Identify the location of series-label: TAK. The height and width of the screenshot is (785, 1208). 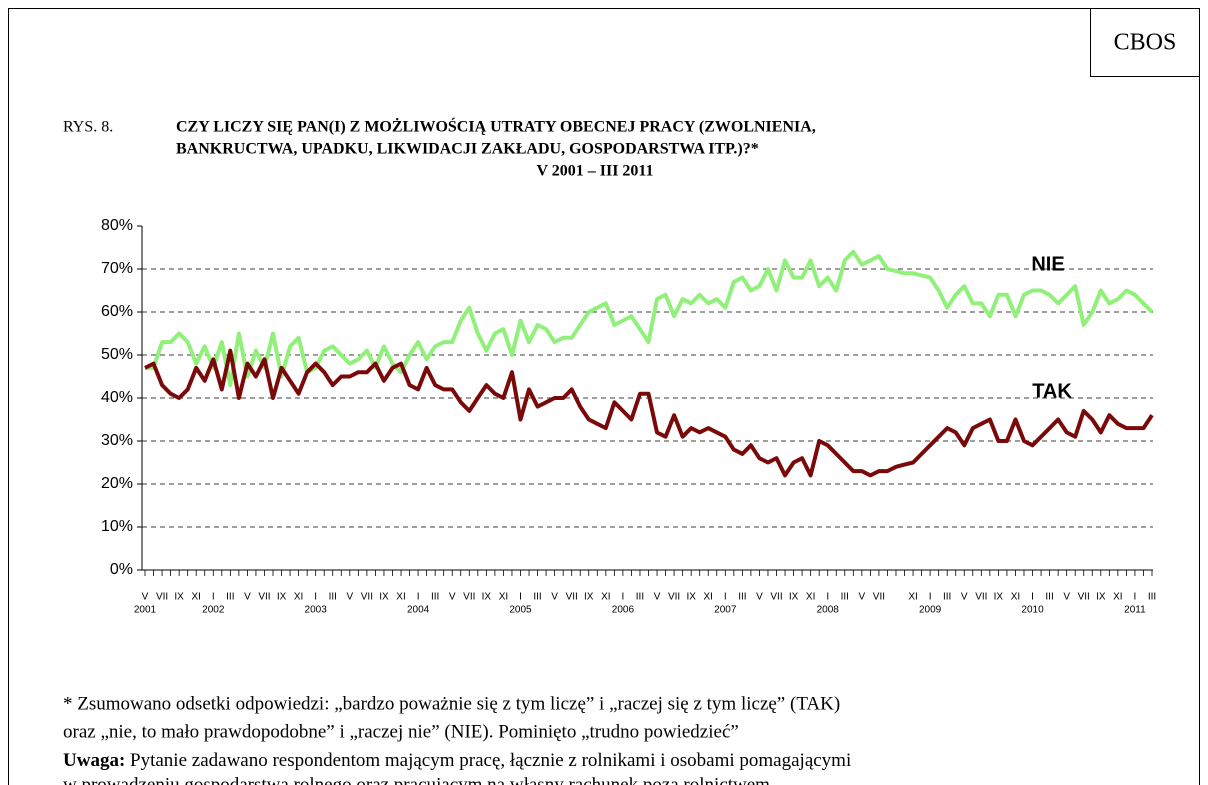
(1052, 391).